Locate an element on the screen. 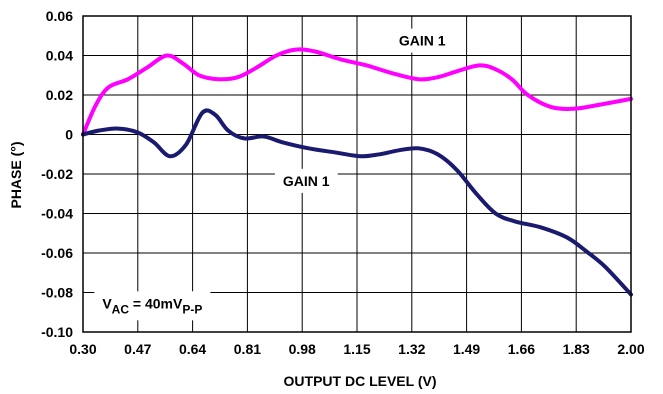 This screenshot has width=663, height=394. y-tick-label: -0.08 is located at coordinates (57, 293).